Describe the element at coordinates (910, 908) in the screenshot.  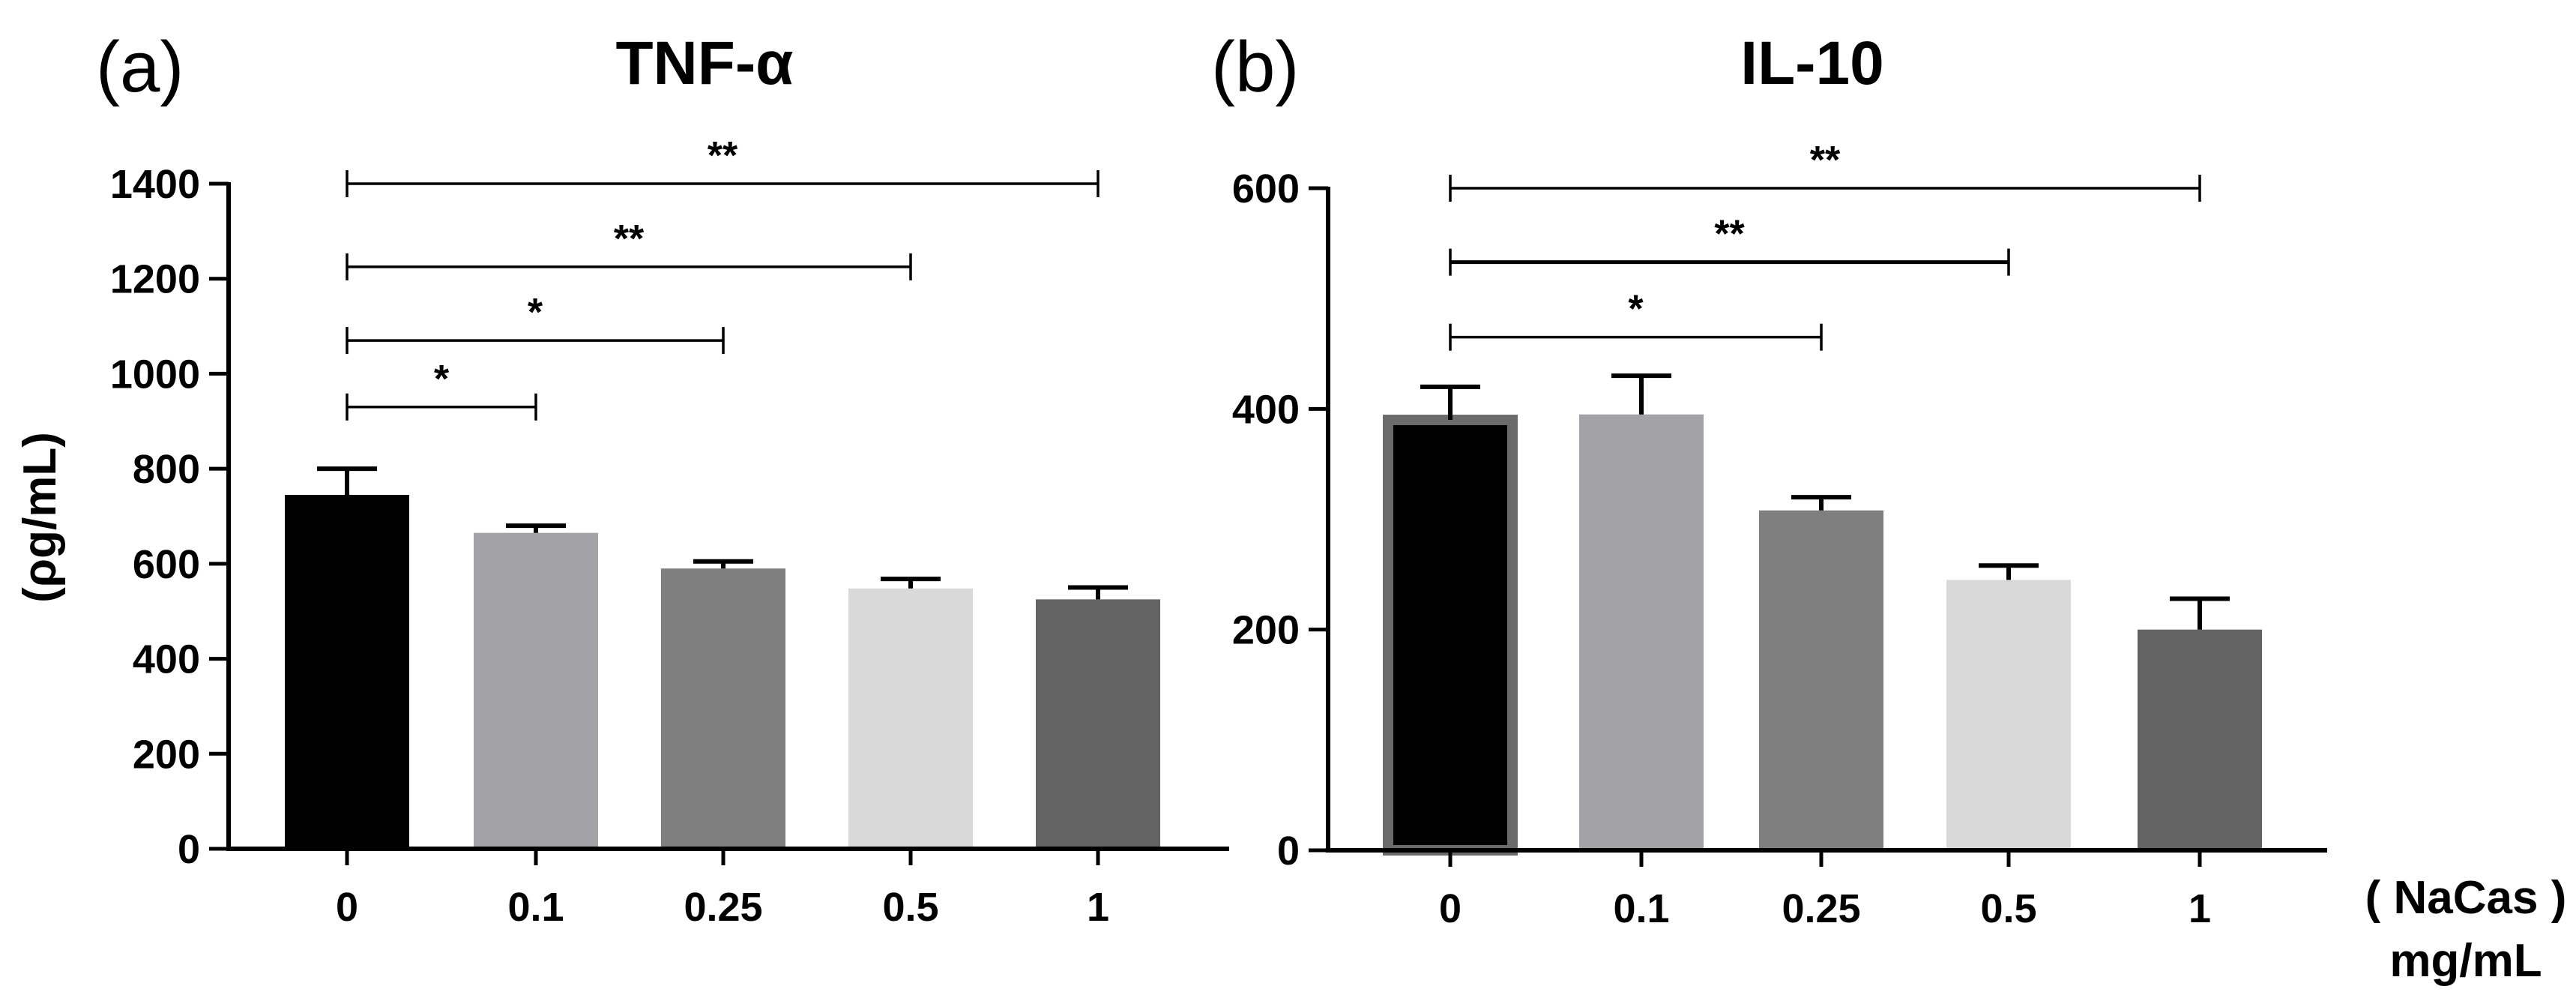
I see `panel-0-x-tick-label-3: 0.5` at that location.